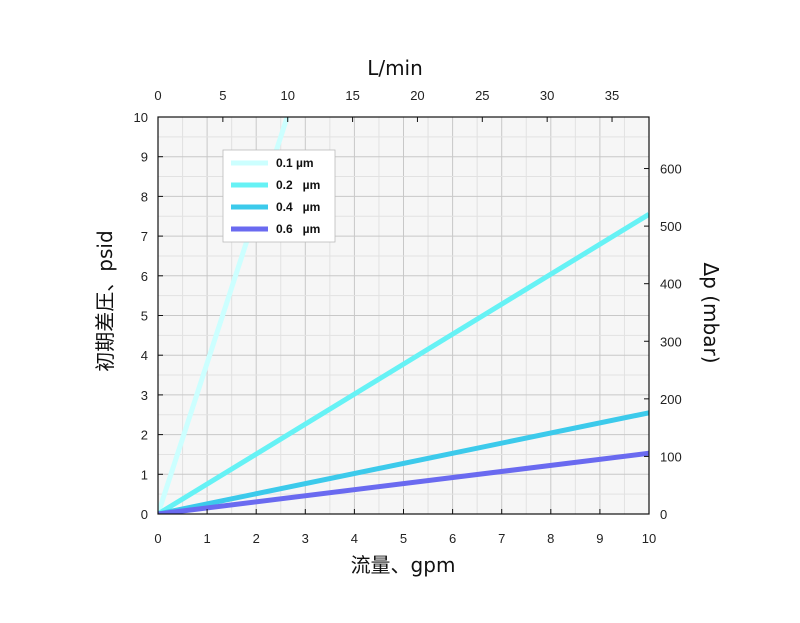  I want to click on right-axis-title: Δp (mbar), so click(711, 313).